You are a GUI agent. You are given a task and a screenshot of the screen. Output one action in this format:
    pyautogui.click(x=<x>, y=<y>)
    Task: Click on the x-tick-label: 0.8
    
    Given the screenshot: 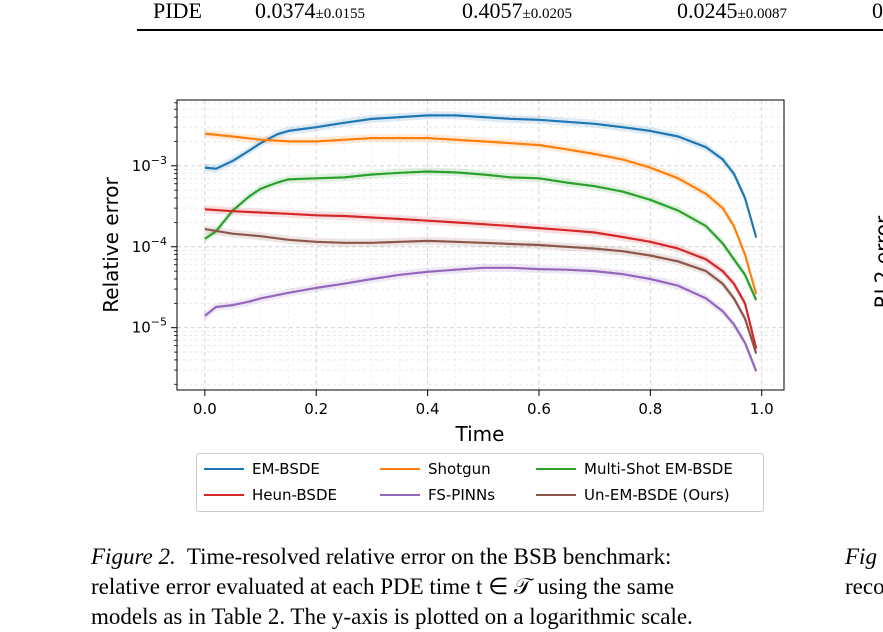 What is the action you would take?
    pyautogui.click(x=650, y=409)
    